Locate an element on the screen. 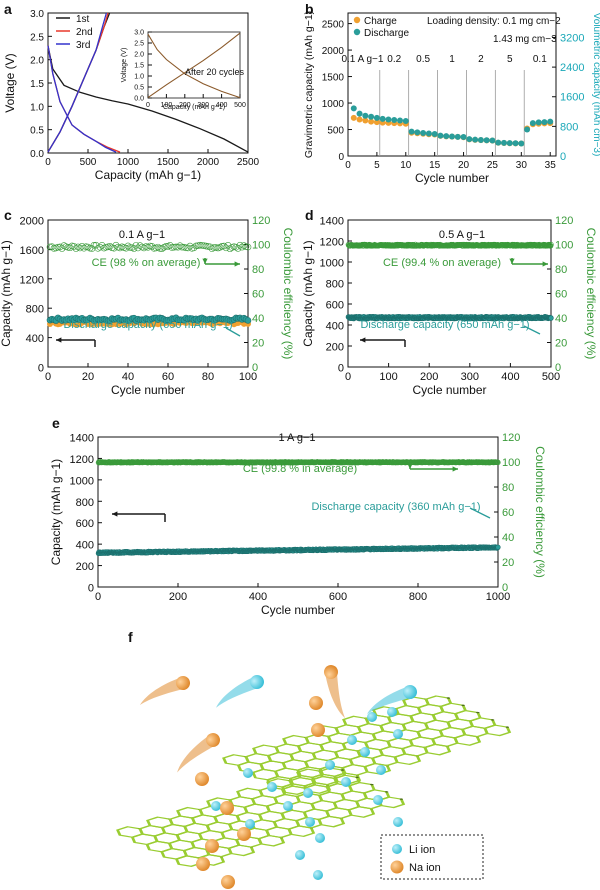 The width and height of the screenshot is (600, 890). rate-label: 0.2 is located at coordinates (394, 59).